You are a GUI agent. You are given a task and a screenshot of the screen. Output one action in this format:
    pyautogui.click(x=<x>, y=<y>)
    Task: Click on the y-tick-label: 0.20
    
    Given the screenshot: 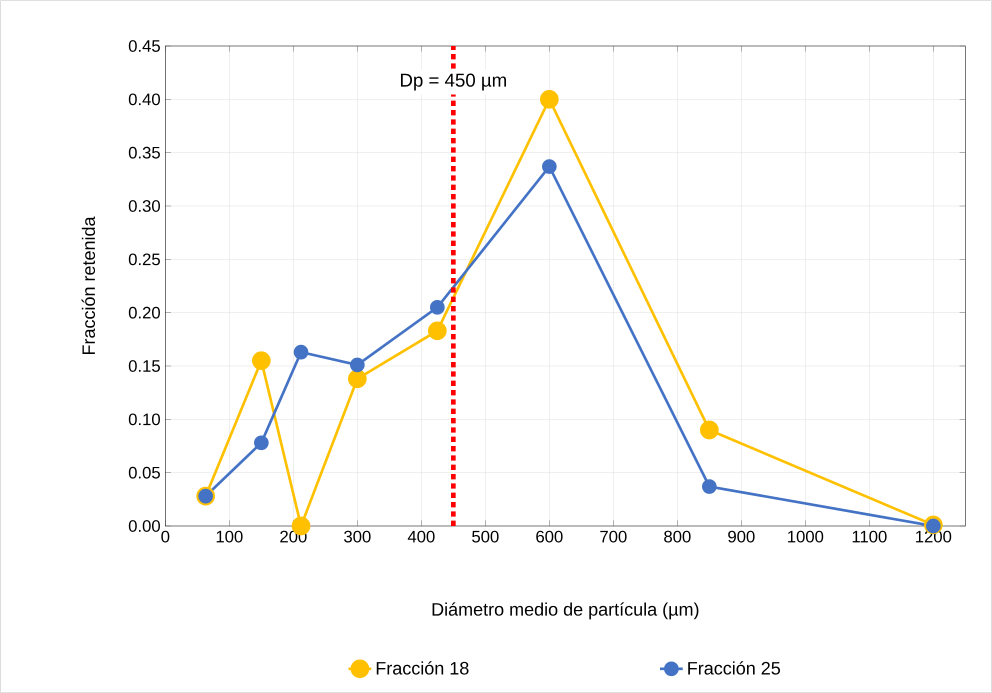 What is the action you would take?
    pyautogui.click(x=144, y=312)
    